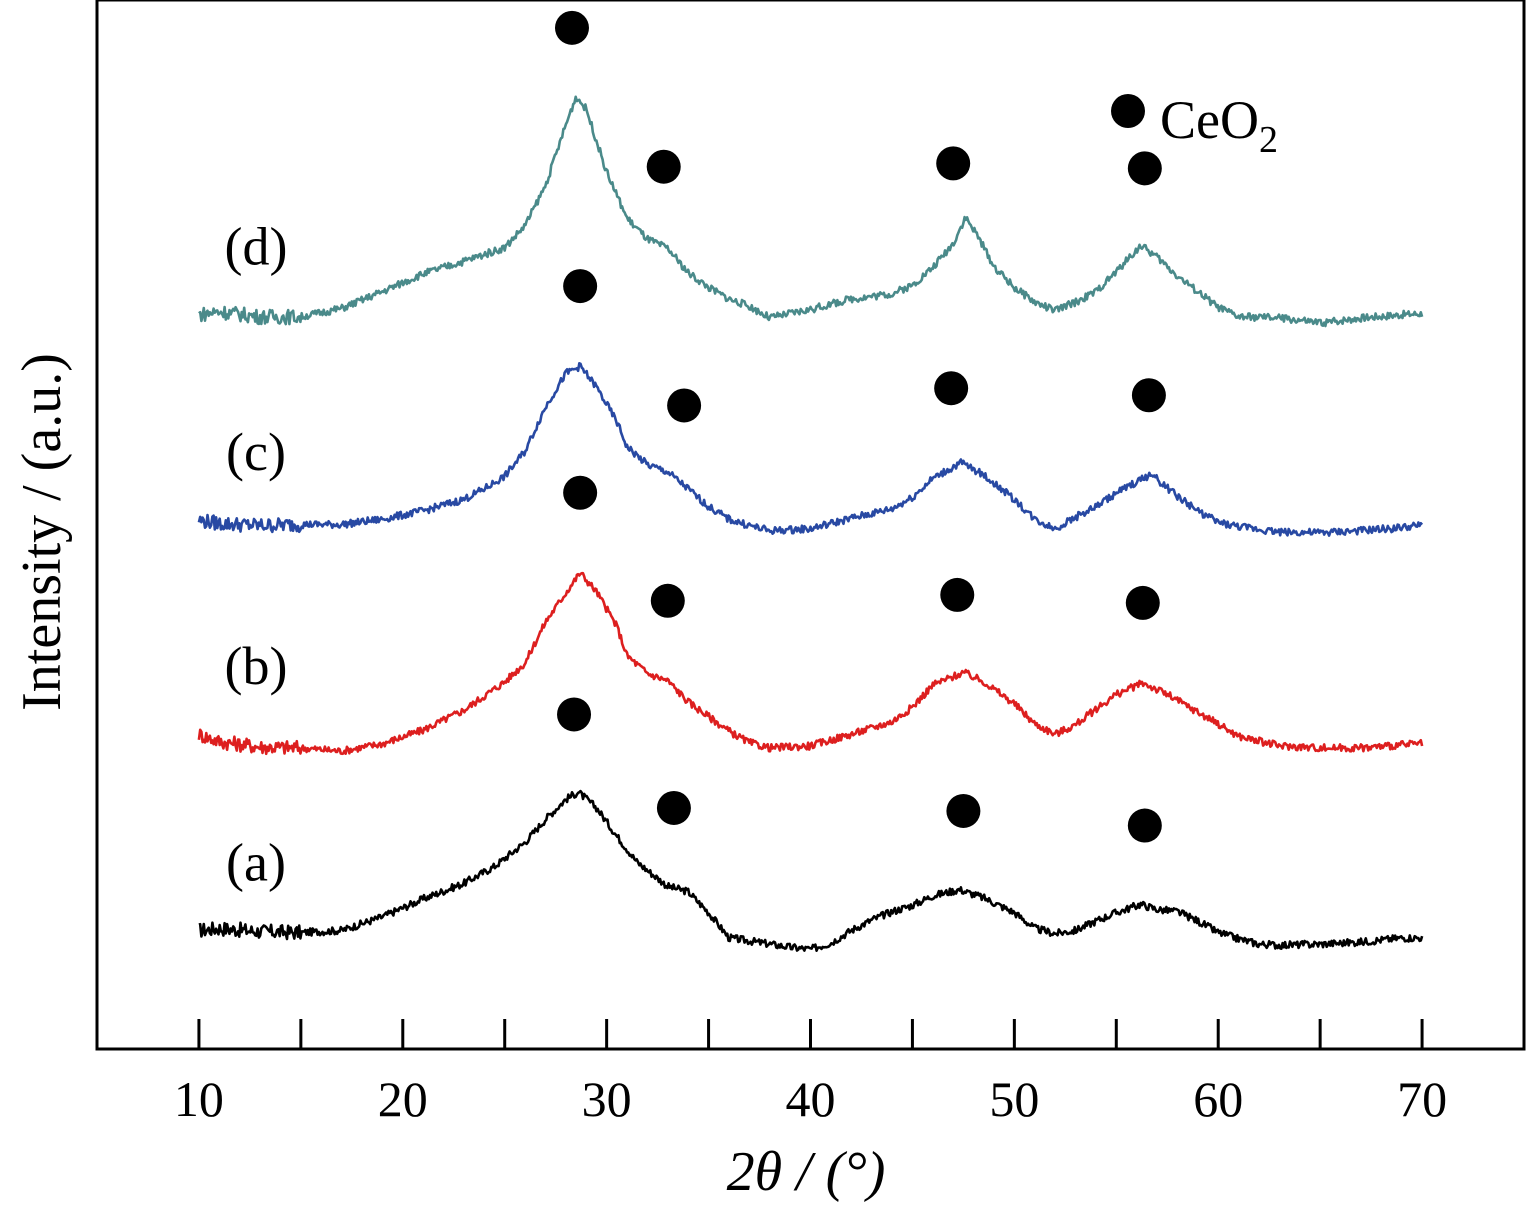 This screenshot has width=1527, height=1208. I want to click on x-tick-label: 30, so click(607, 1099).